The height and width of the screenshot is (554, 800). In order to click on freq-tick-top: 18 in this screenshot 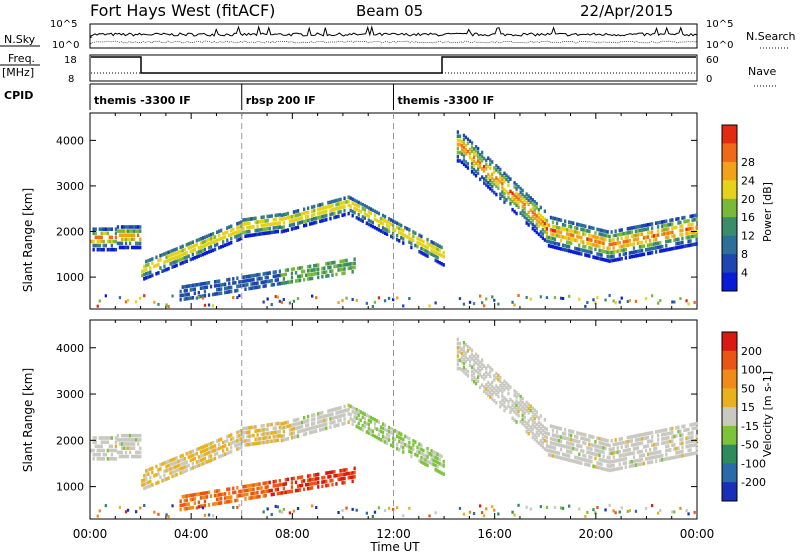, I will do `click(70, 60)`.